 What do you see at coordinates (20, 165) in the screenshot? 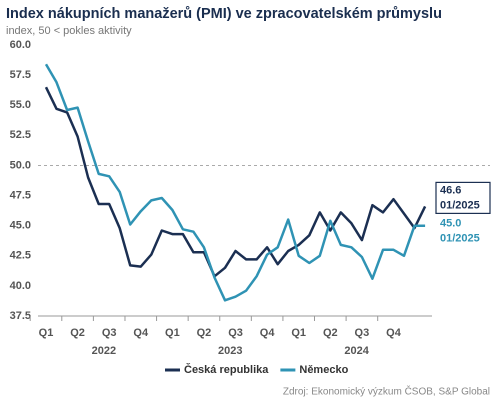
I see `y-tick-label: 50.0` at bounding box center [20, 165].